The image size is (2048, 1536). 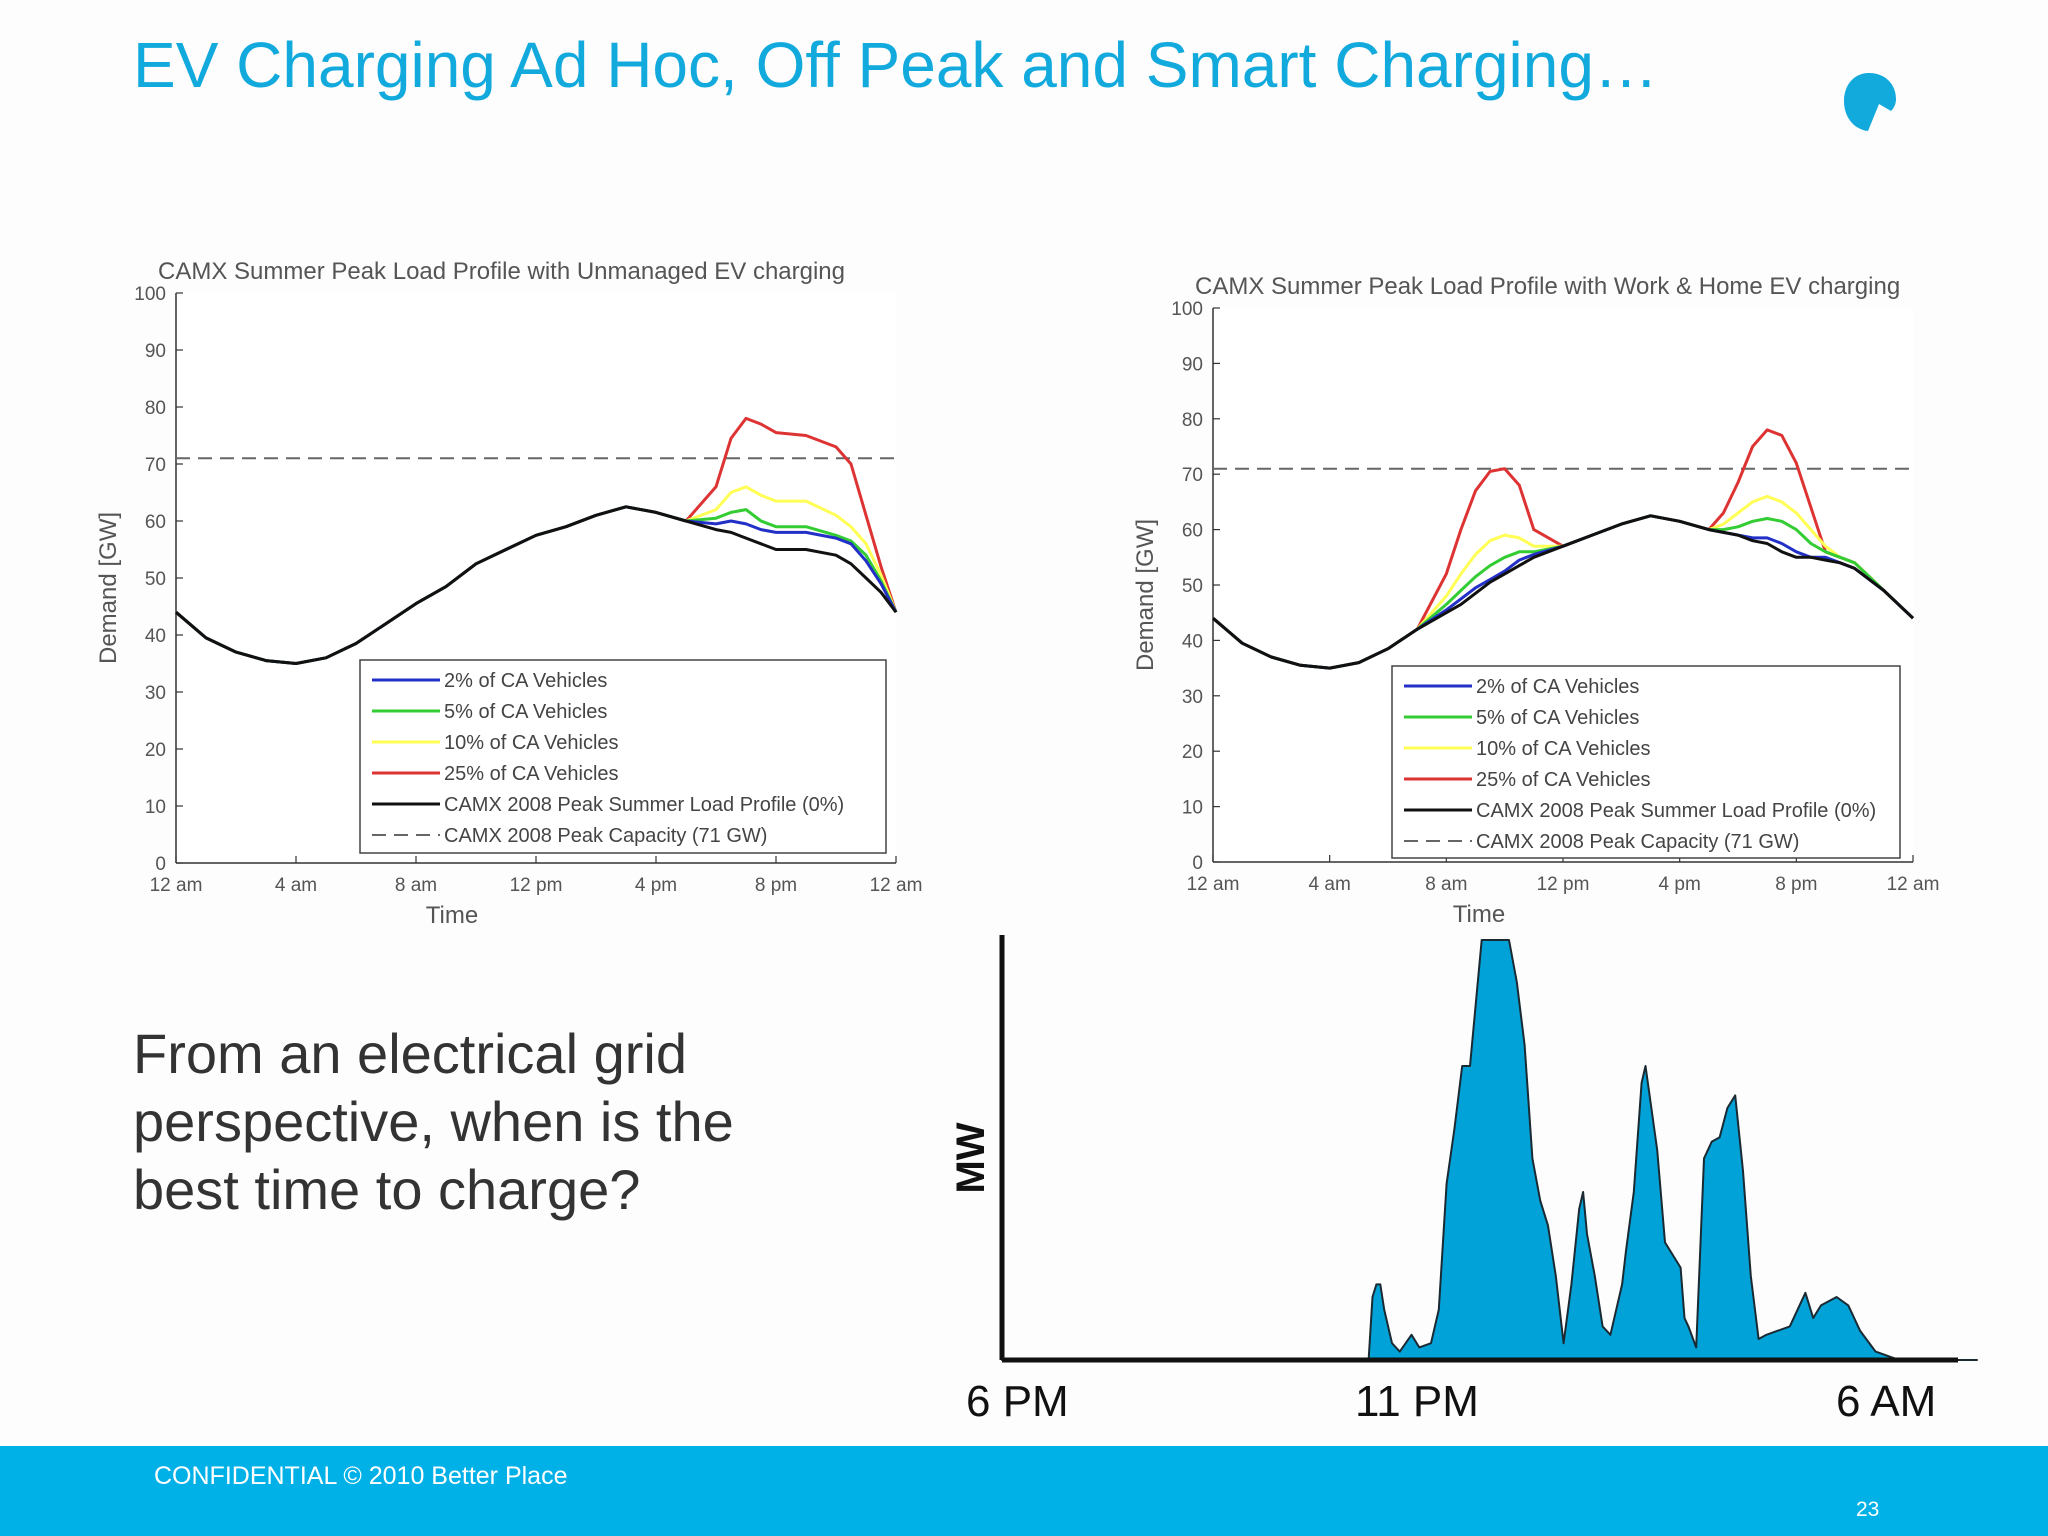 I want to click on x-tick-label: 11 PM, so click(x=1417, y=1401).